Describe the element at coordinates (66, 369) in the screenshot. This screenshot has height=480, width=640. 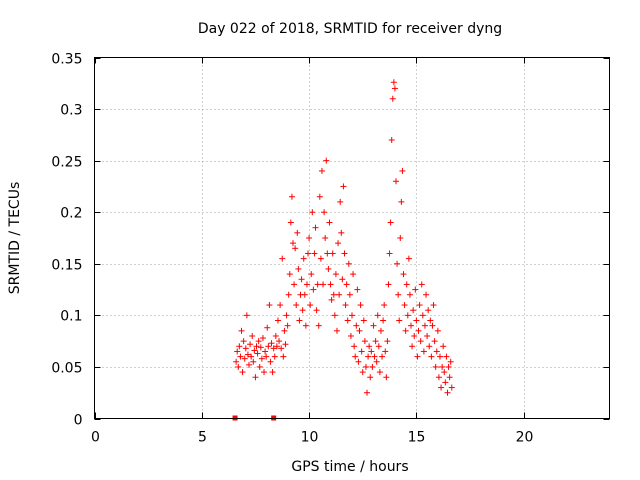
I see `y-tick-label: 0.05` at that location.